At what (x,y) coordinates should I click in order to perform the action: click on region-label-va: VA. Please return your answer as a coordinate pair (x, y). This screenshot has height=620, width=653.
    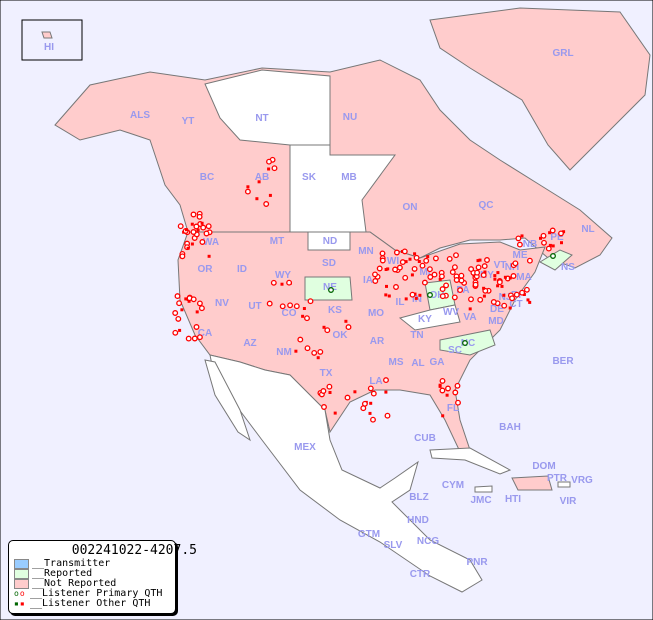
    Looking at the image, I should click on (469, 317).